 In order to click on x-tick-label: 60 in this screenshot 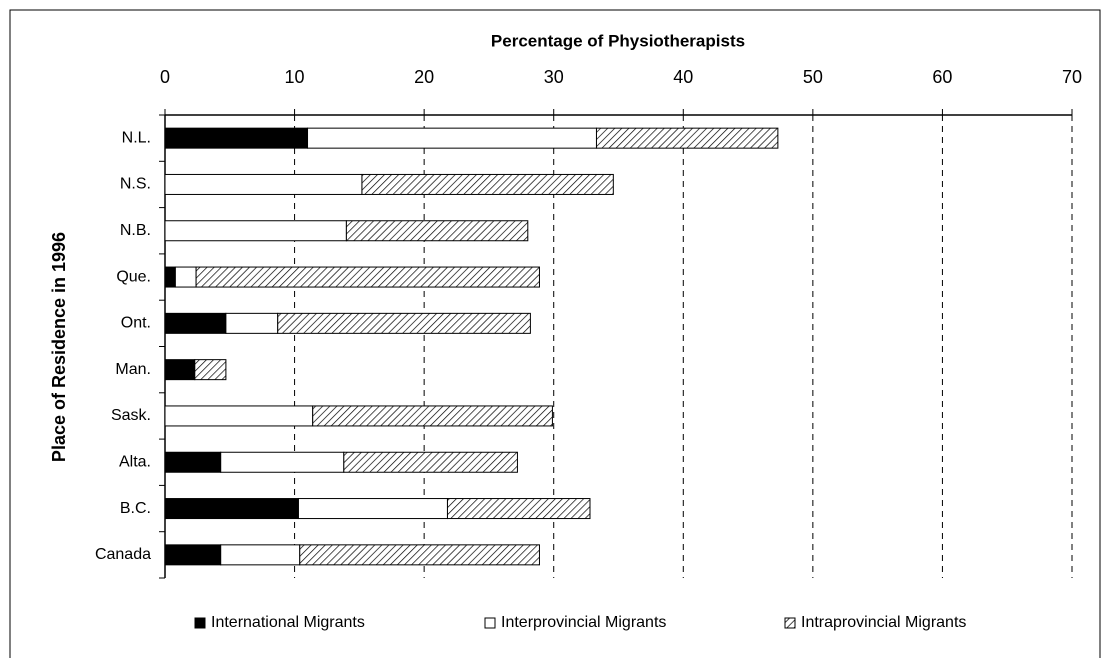, I will do `click(942, 77)`.